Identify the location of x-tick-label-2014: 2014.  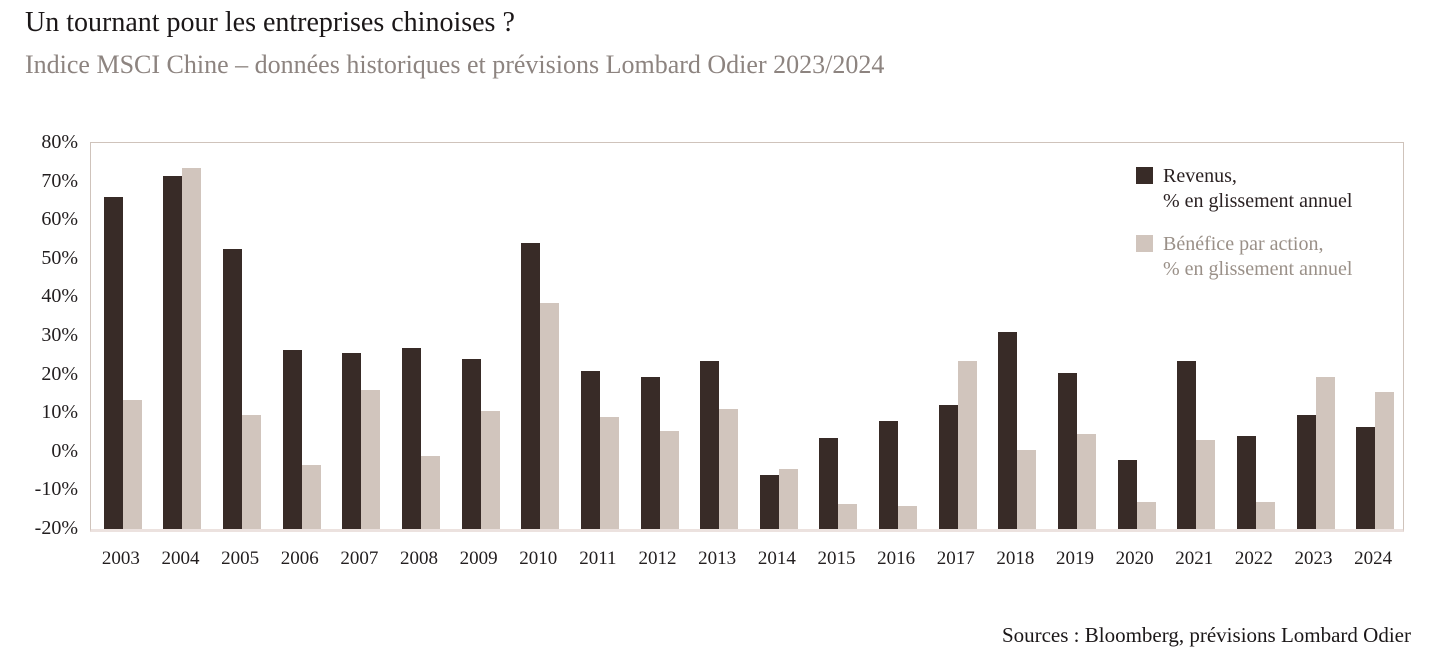
(776, 558).